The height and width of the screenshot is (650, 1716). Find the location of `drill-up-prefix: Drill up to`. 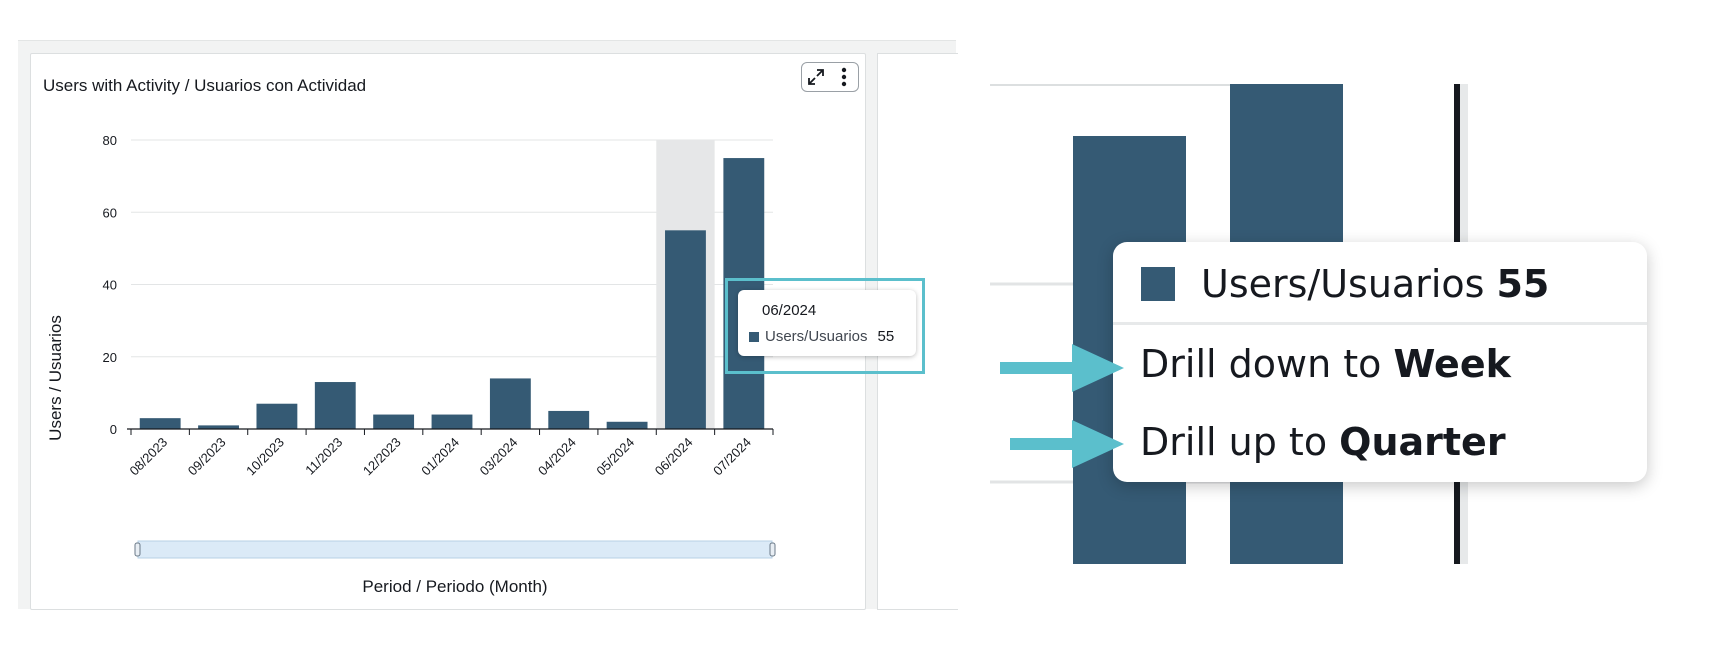

drill-up-prefix: Drill up to is located at coordinates (1240, 442).